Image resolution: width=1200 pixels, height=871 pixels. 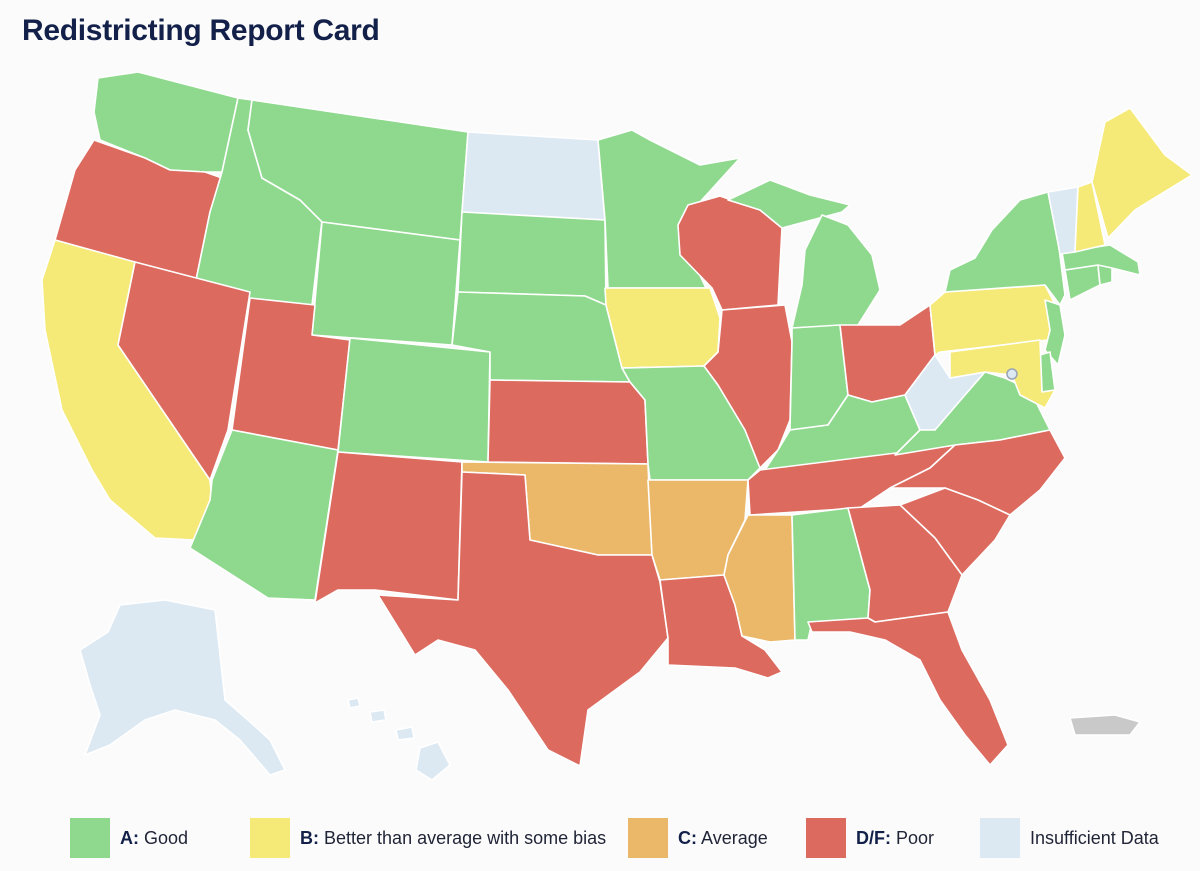 What do you see at coordinates (748, 386) in the screenshot?
I see `state-il` at bounding box center [748, 386].